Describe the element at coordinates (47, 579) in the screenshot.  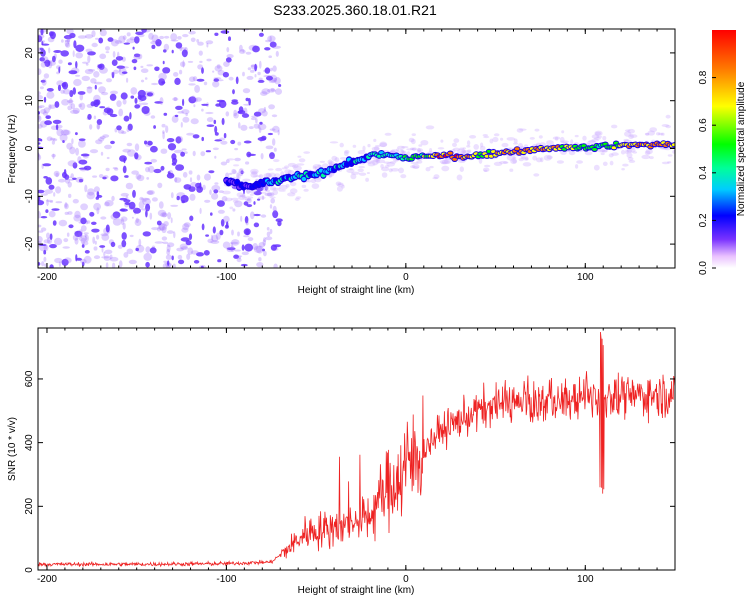
I see `x-tick-label: -200` at that location.